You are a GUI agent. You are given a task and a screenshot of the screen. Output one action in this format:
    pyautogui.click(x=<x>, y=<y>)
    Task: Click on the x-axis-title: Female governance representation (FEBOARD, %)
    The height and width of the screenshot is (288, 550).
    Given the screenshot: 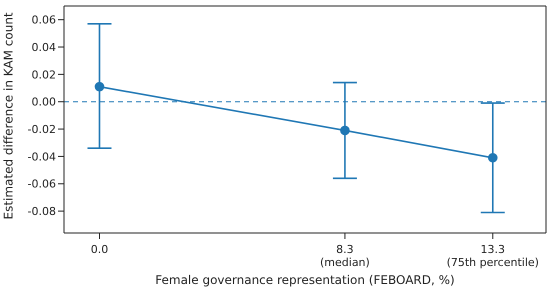 What is the action you would take?
    pyautogui.click(x=305, y=280)
    